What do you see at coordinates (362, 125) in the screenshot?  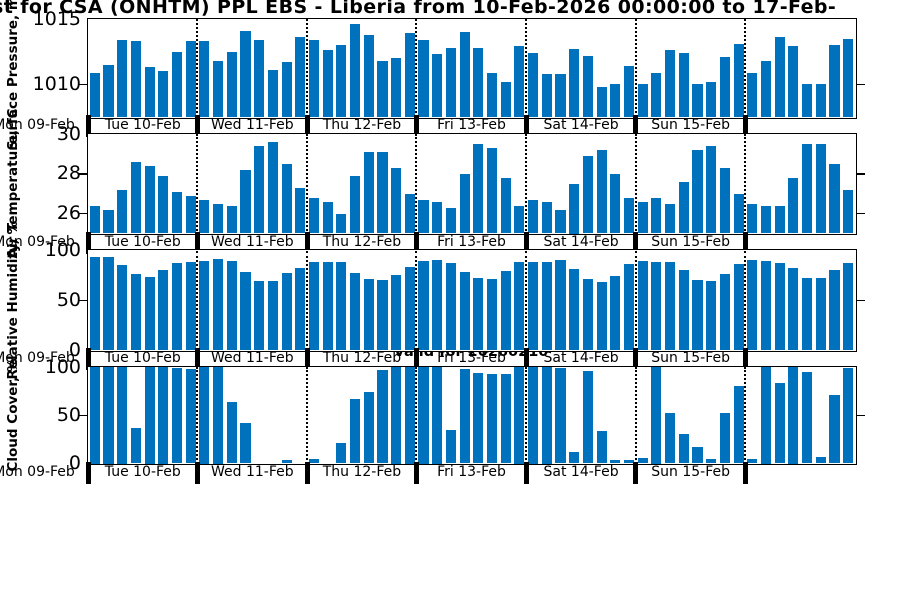 I see `day-band-label: Thu 12-Feb` at bounding box center [362, 125].